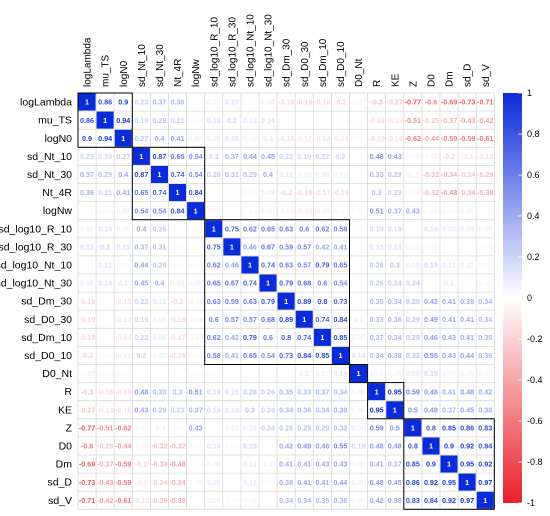 The height and width of the screenshot is (516, 550). Describe the element at coordinates (340, 319) in the screenshot. I see `cell-value: 0.84` at that location.